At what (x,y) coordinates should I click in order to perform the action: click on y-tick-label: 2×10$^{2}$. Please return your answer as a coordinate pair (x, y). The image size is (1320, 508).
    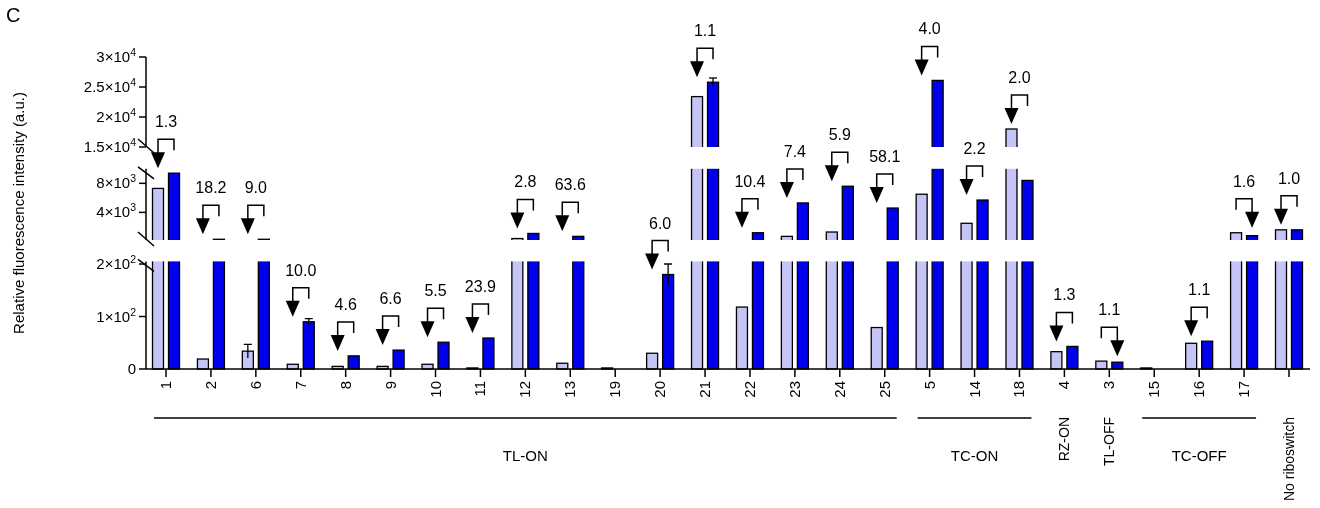
    Looking at the image, I should click on (116, 263).